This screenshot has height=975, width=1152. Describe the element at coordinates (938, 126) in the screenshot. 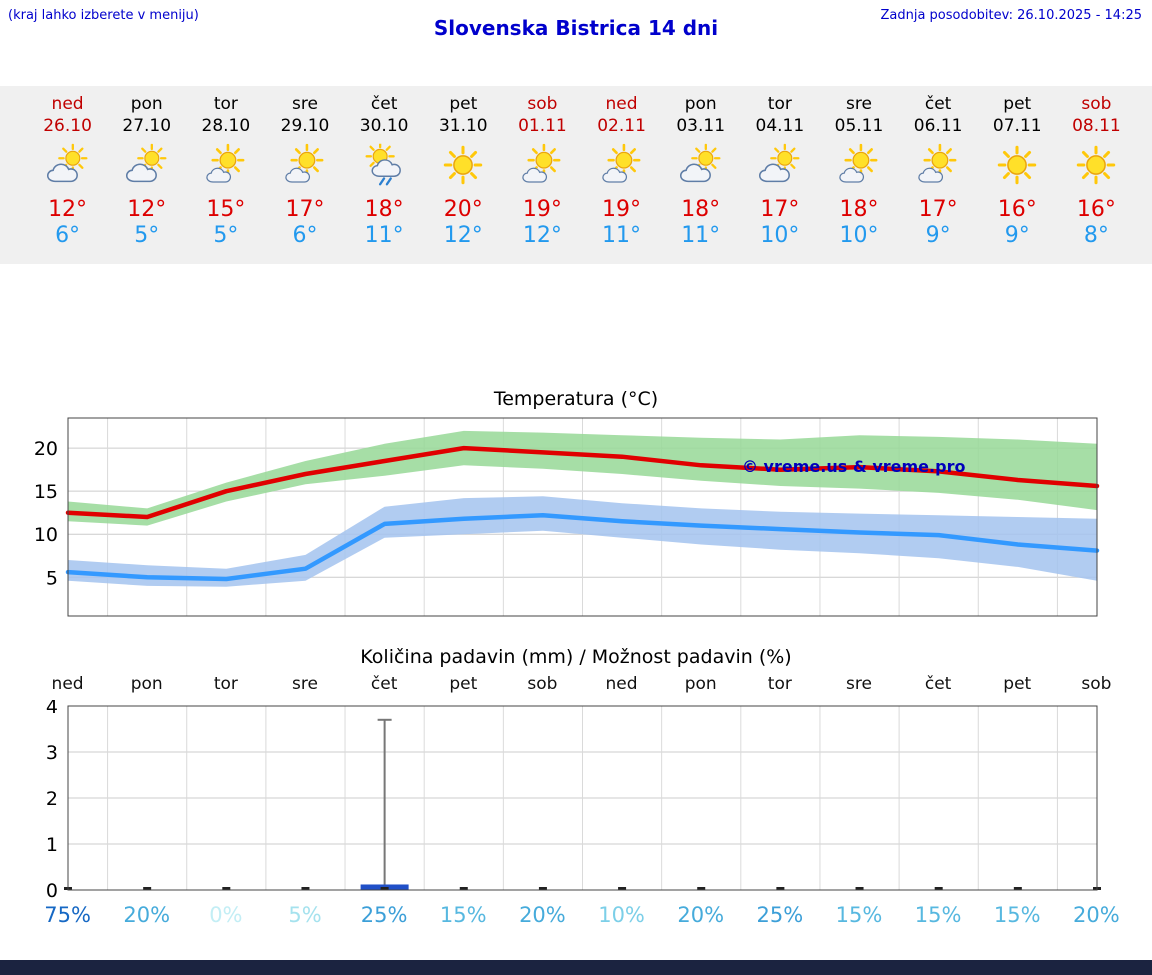

I see `day-date: 06.11` at that location.